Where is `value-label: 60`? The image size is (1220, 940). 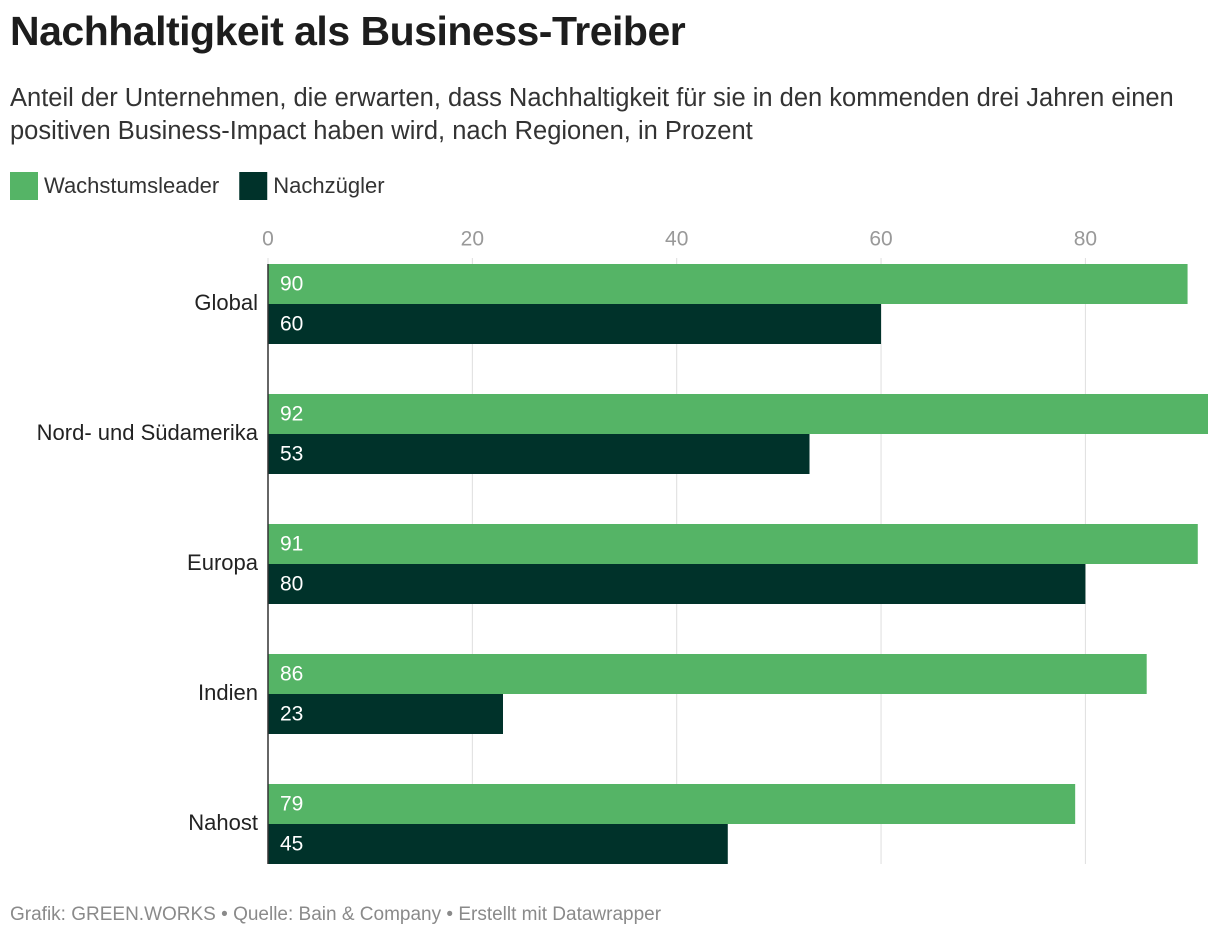
value-label: 60 is located at coordinates (291, 324).